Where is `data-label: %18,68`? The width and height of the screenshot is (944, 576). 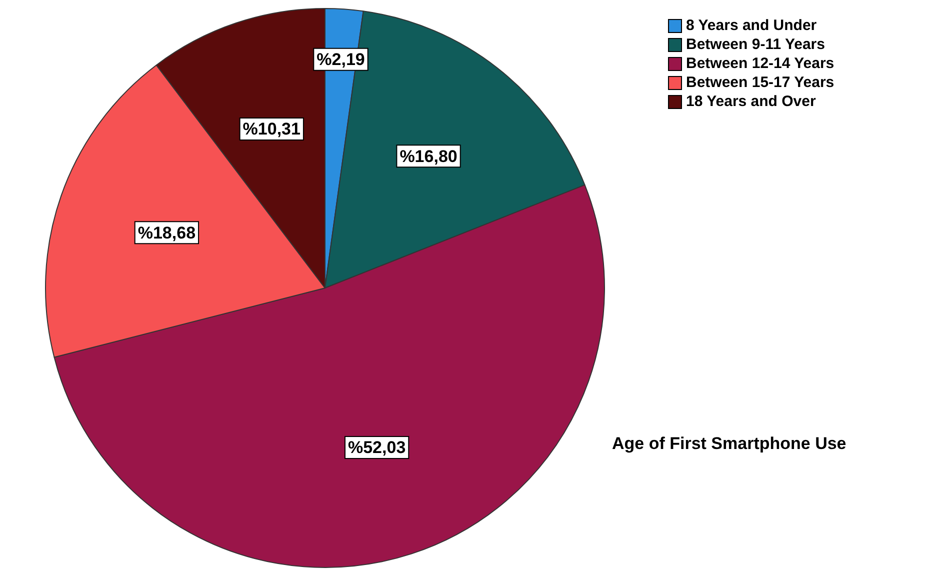 data-label: %18,68 is located at coordinates (167, 232).